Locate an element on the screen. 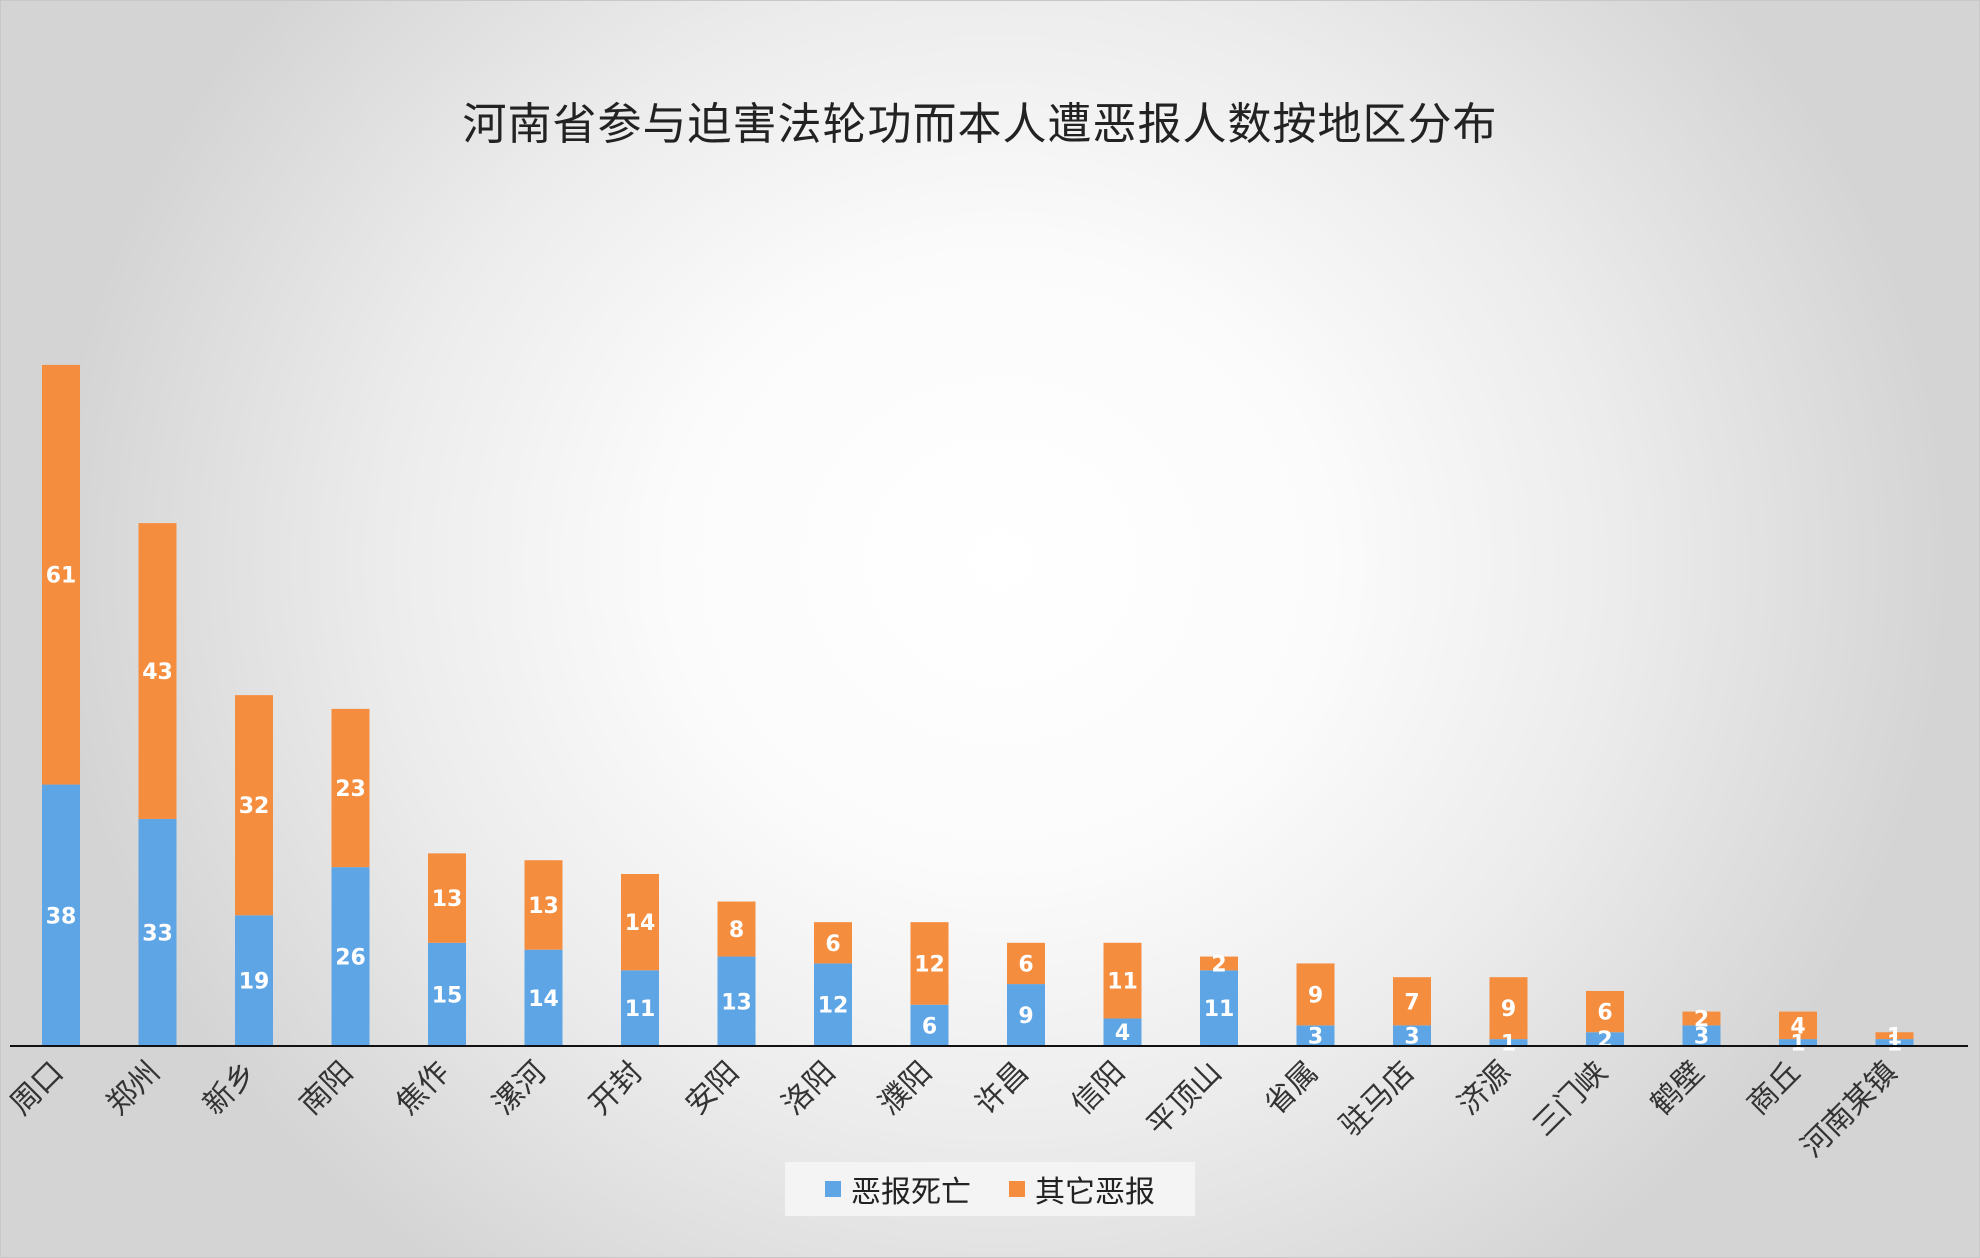  data-label-other-4: 13 is located at coordinates (447, 899).